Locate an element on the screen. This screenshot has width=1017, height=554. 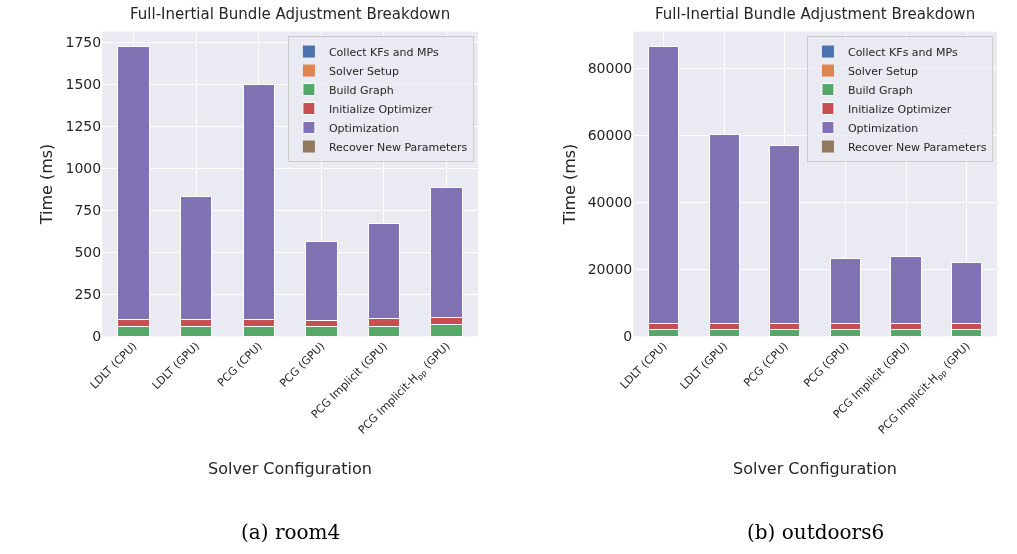
y-tick-label: 20000 is located at coordinates (610, 269).